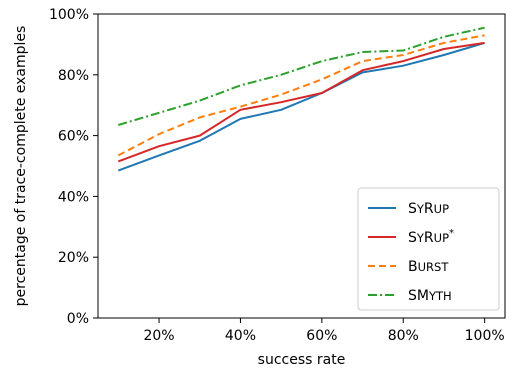  What do you see at coordinates (69, 15) in the screenshot?
I see `y-tick-label: 100%` at bounding box center [69, 15].